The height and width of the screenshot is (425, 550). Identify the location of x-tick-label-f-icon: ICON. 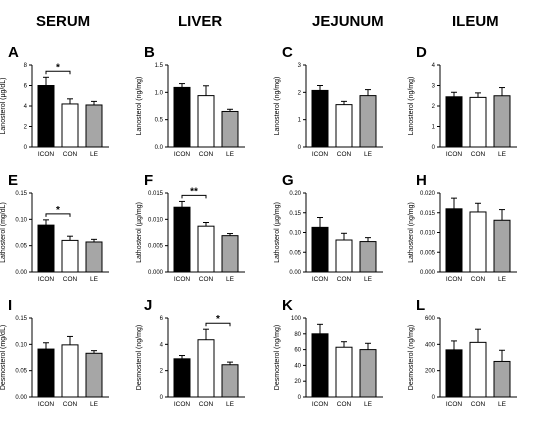
(182, 279).